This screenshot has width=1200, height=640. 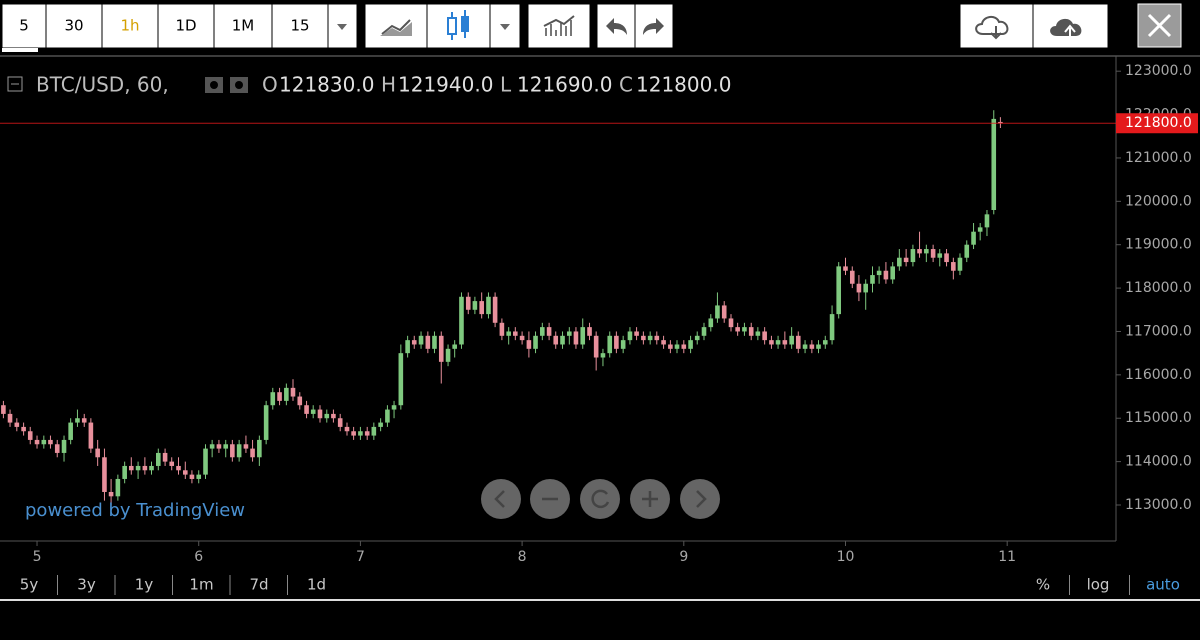 What do you see at coordinates (559, 26) in the screenshot?
I see `indicators-button` at bounding box center [559, 26].